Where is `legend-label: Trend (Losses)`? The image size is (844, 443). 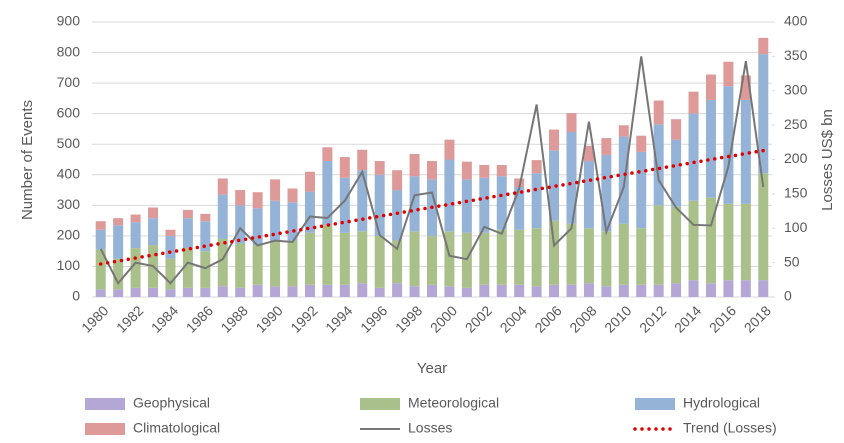 legend-label: Trend (Losses) is located at coordinates (730, 428).